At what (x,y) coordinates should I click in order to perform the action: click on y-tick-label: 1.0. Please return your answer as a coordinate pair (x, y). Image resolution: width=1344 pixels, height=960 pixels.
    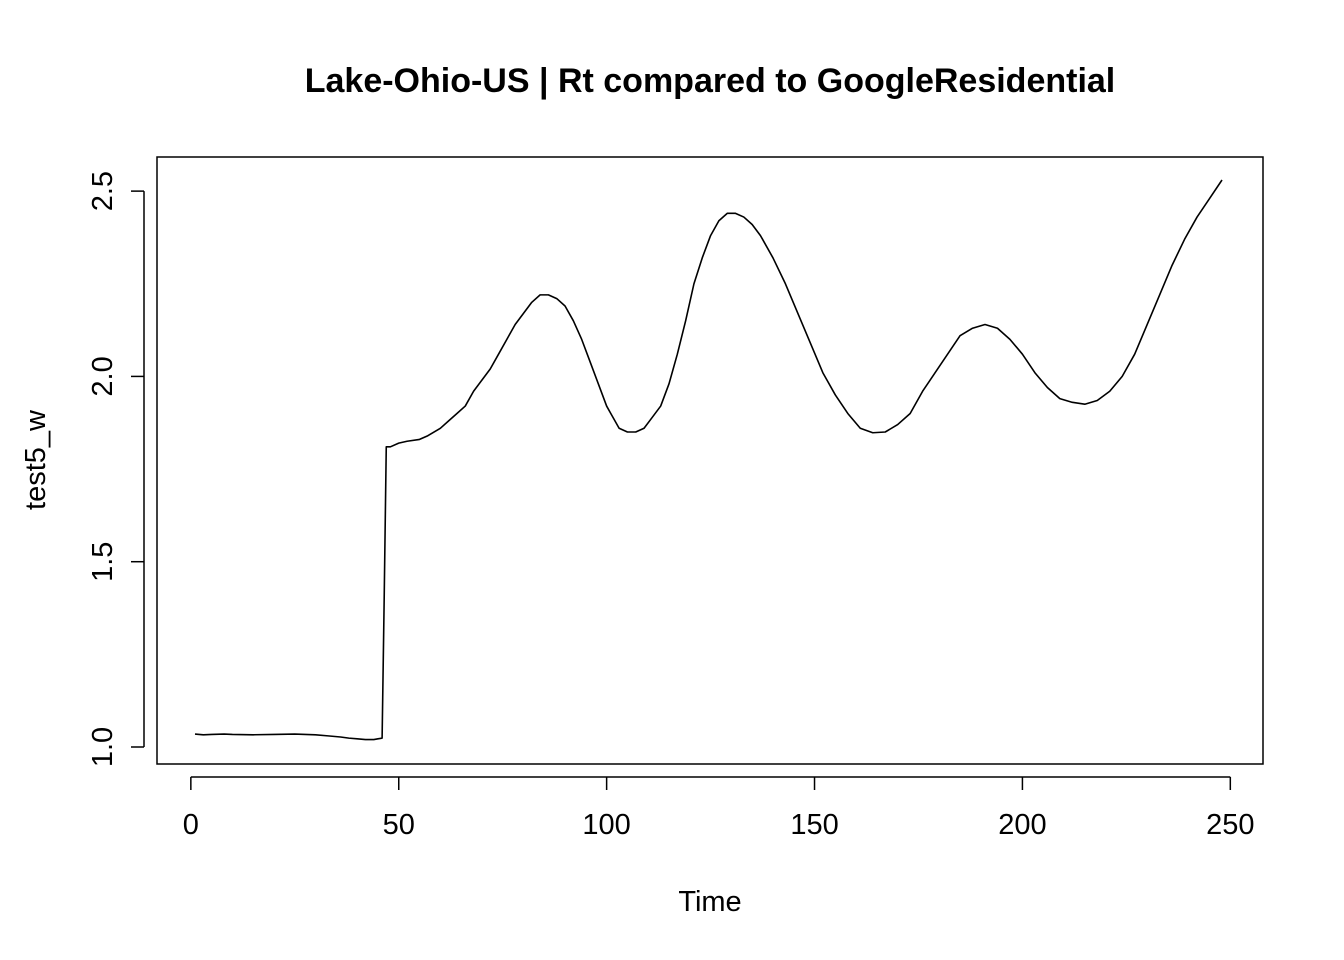
    Looking at the image, I should click on (103, 747).